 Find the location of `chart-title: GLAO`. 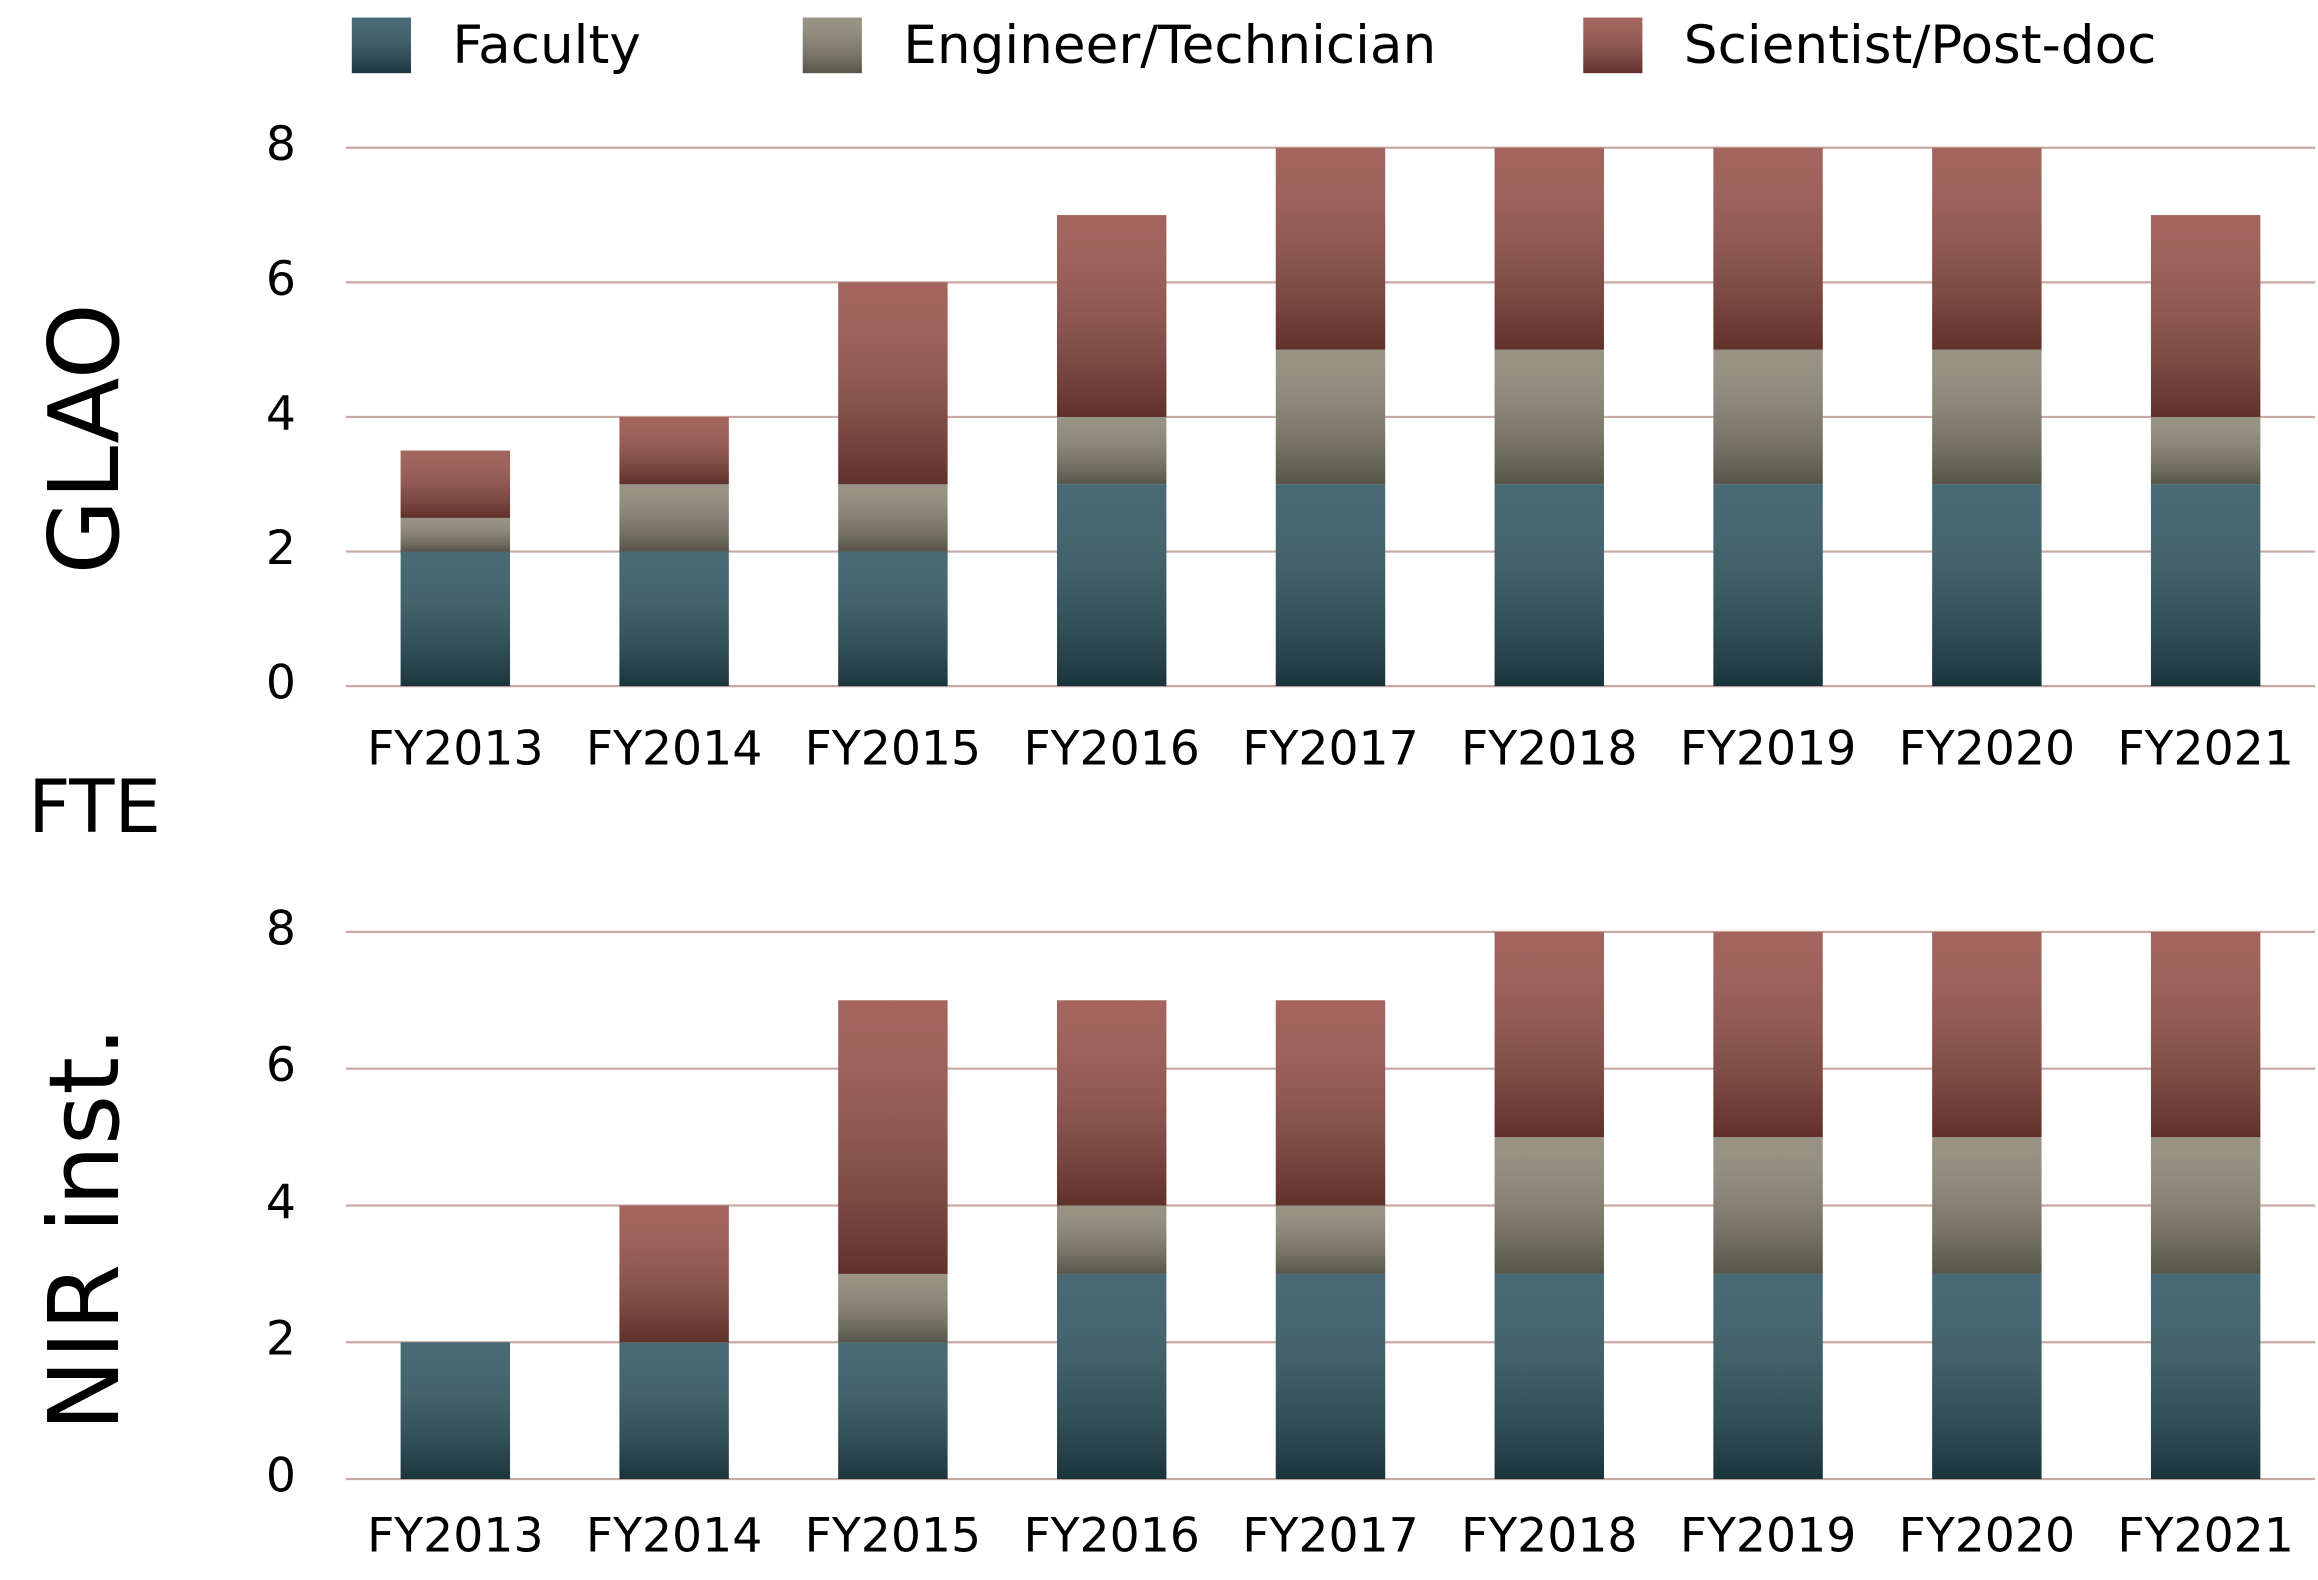

chart-title: GLAO is located at coordinates (85, 438).